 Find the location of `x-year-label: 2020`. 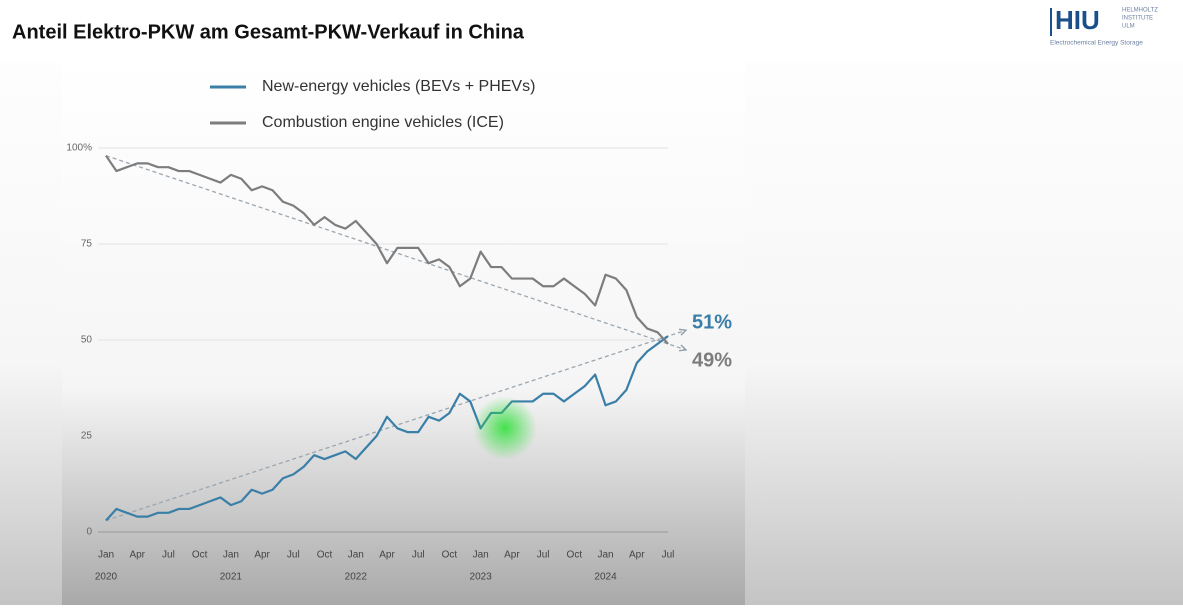

x-year-label: 2020 is located at coordinates (106, 577).